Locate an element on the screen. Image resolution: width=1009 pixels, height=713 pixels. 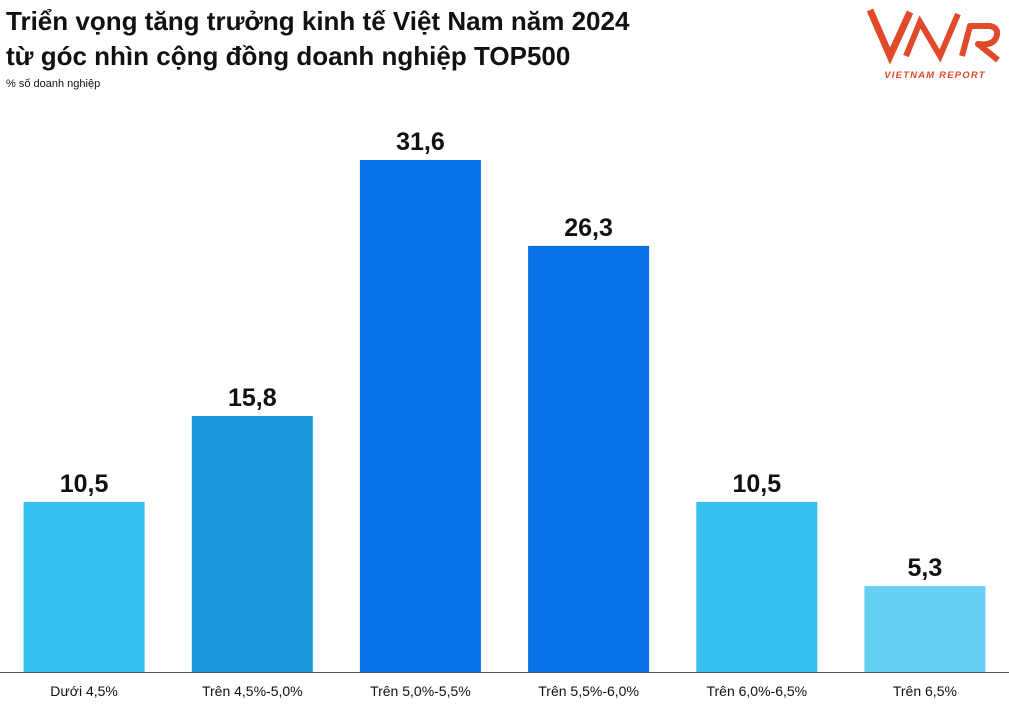
vietnam-report-logo: VIETNAM REPORT is located at coordinates (936, 45).